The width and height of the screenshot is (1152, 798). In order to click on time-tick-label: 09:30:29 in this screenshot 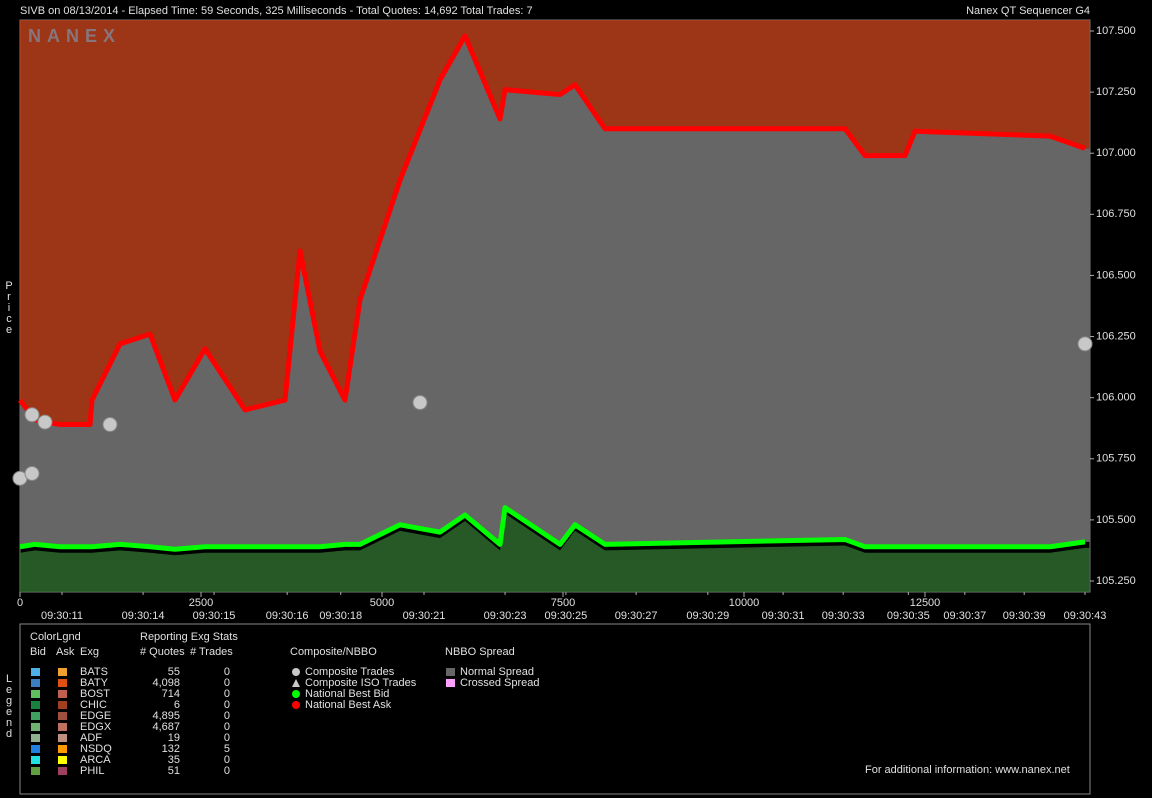, I will do `click(707, 616)`.